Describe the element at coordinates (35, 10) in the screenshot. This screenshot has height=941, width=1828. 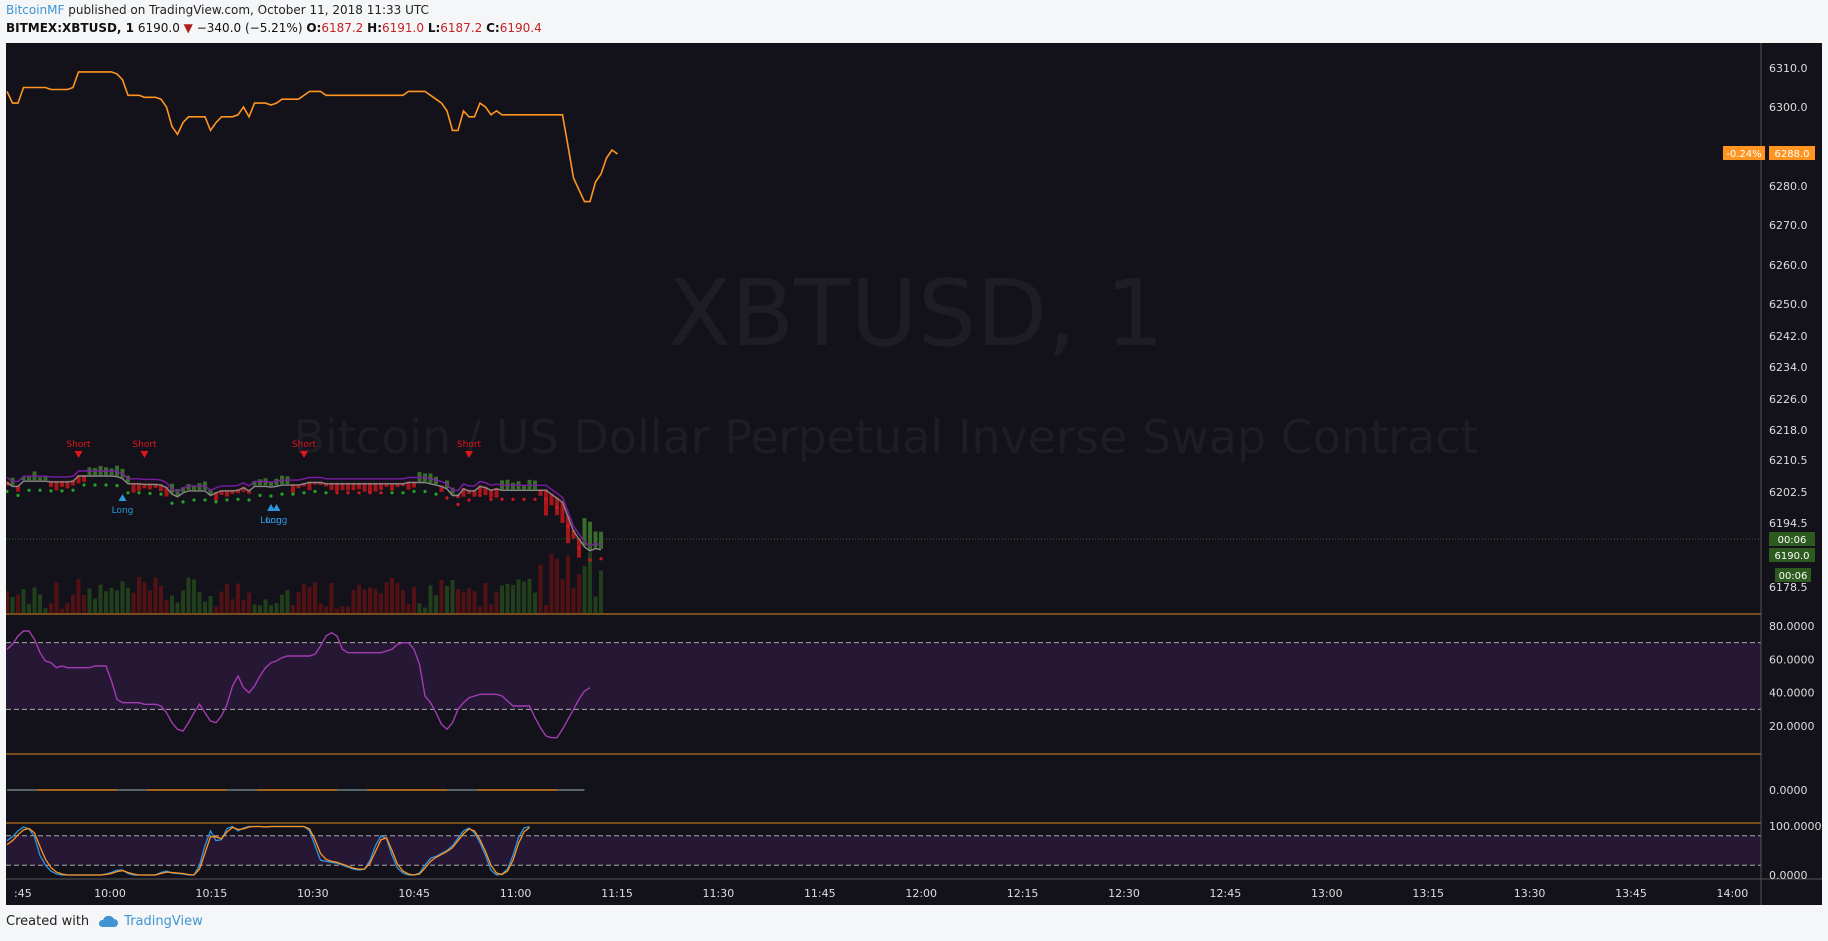
I see `author-link: BitcoinMF` at that location.